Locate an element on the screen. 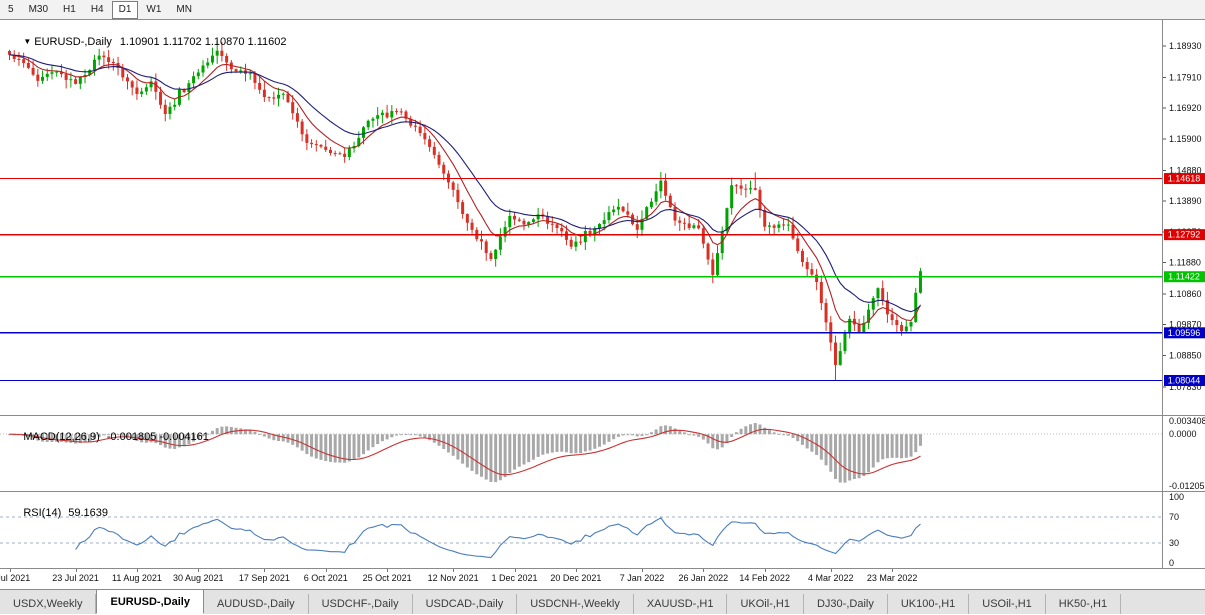 This screenshot has height=615, width=1205. timeframe-button-W1: W1 is located at coordinates (154, 9).